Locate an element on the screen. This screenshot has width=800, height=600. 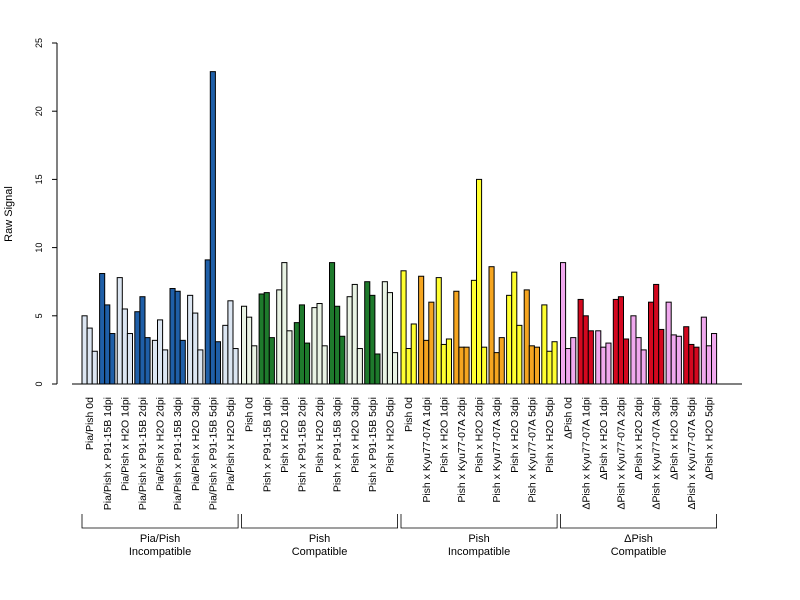
y-tick-label: 5 is located at coordinates (39, 315).